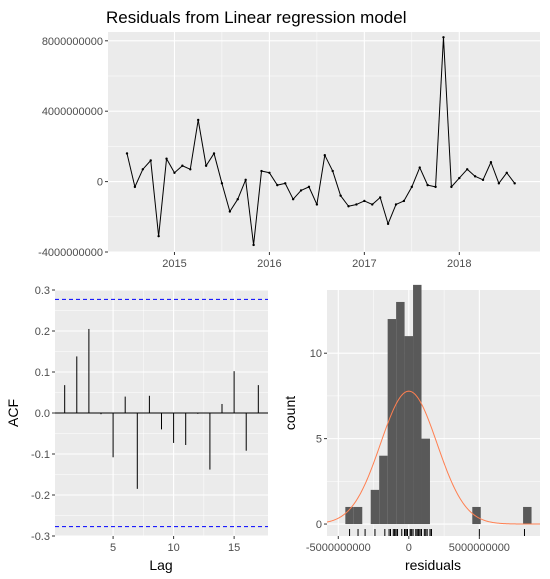 Image resolution: width=550 pixels, height=579 pixels. Describe the element at coordinates (433, 565) in the screenshot. I see `hist-x-title: residuals` at that location.